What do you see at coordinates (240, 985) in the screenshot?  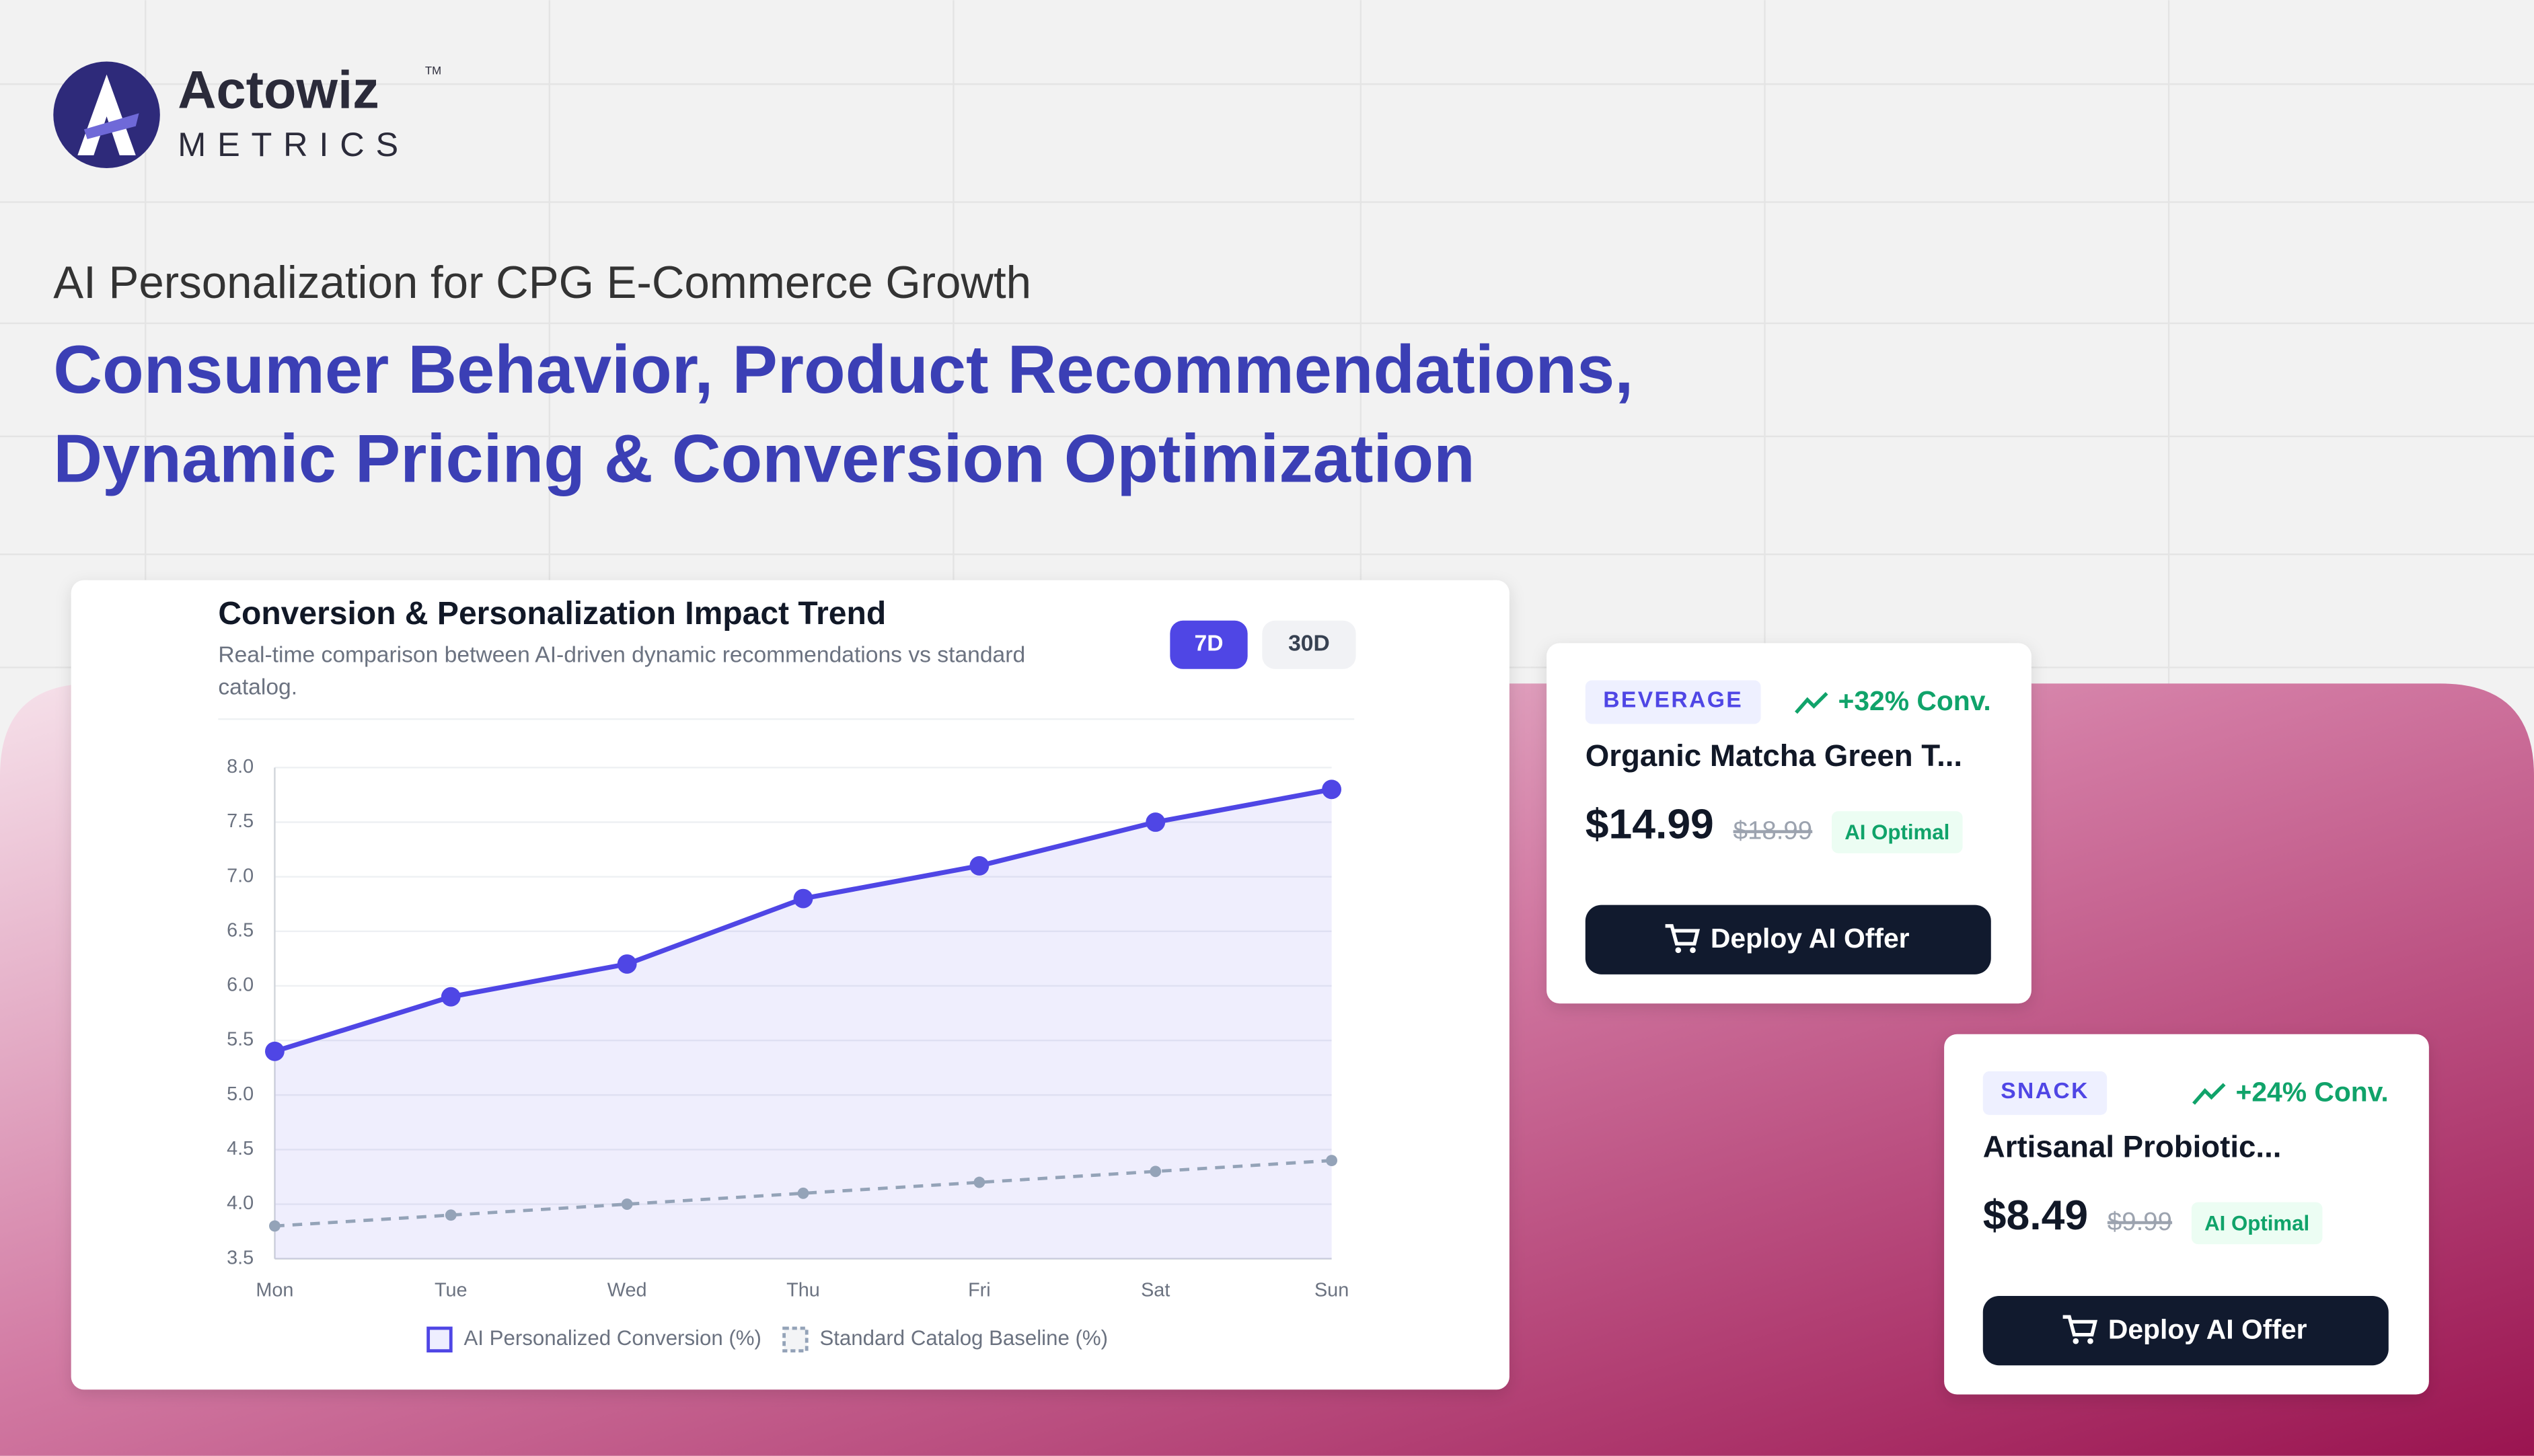 I see `y-tick-label: 6.0` at bounding box center [240, 985].